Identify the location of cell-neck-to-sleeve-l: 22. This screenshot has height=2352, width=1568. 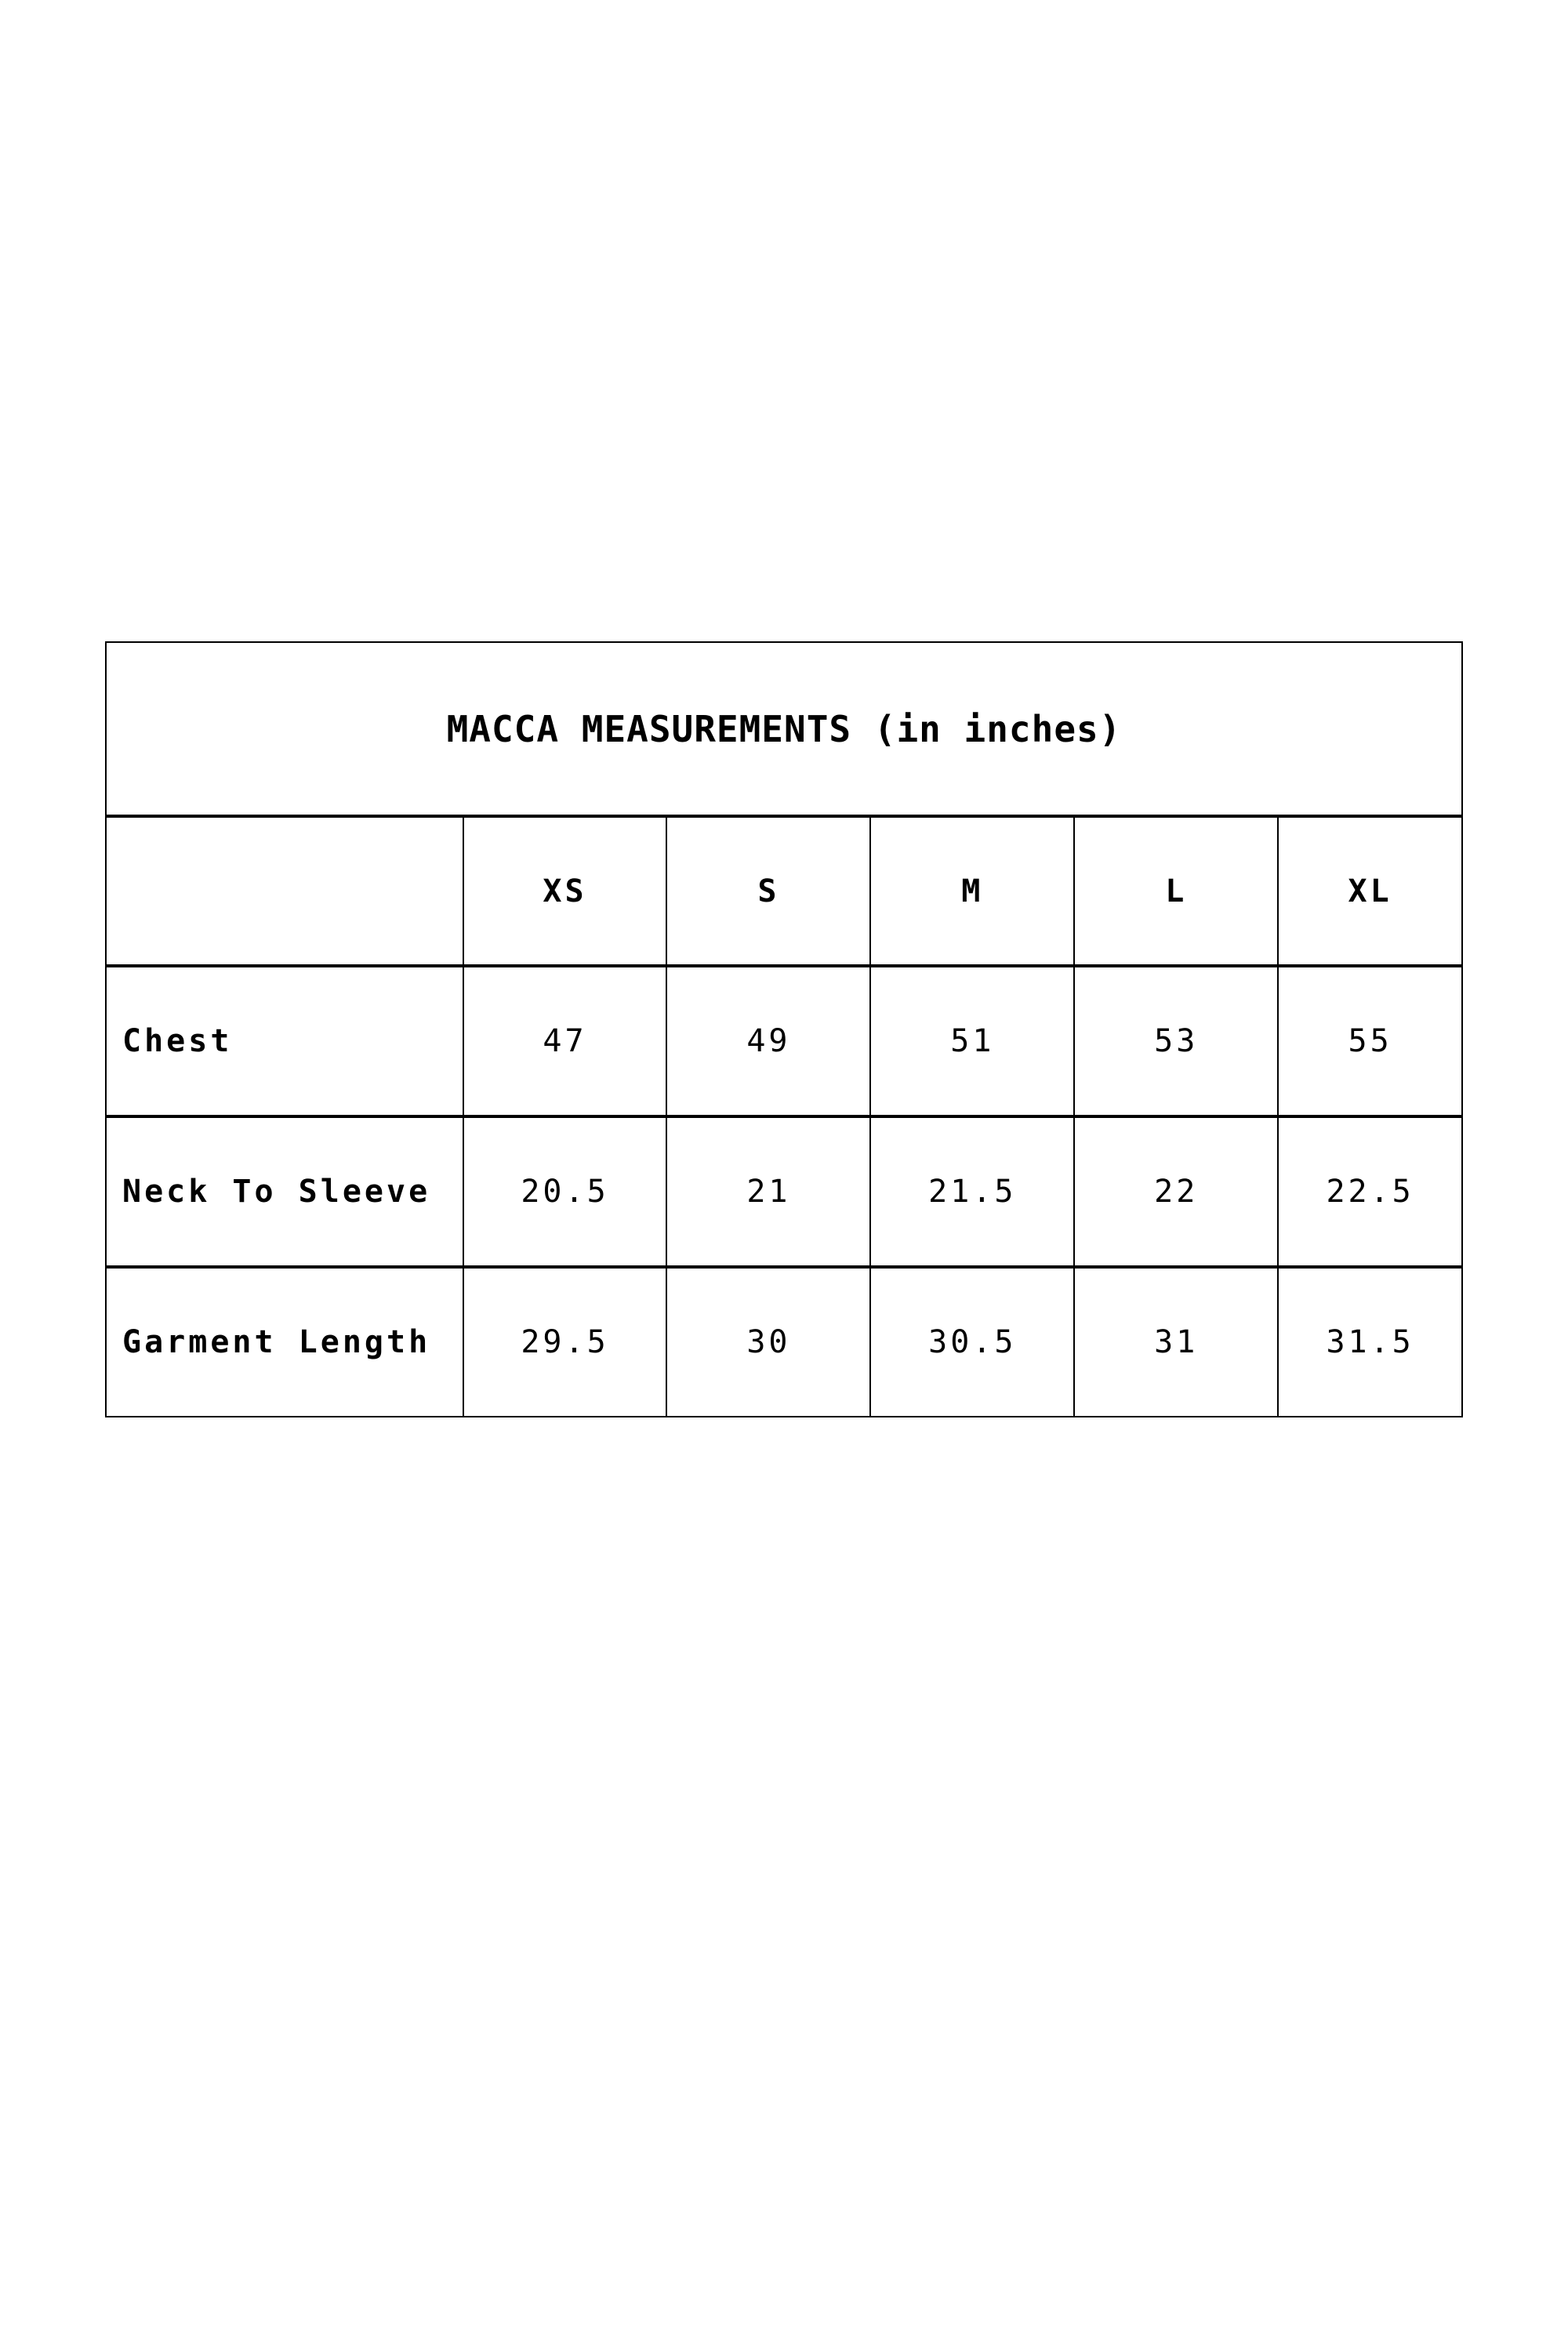
(1176, 1191).